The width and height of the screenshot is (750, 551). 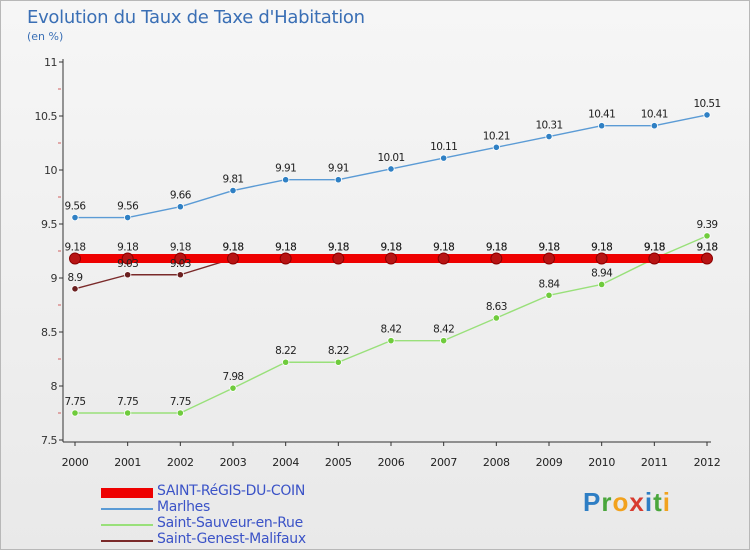 I want to click on legend-label: Saint-Genest-Malifaux, so click(x=231, y=539).